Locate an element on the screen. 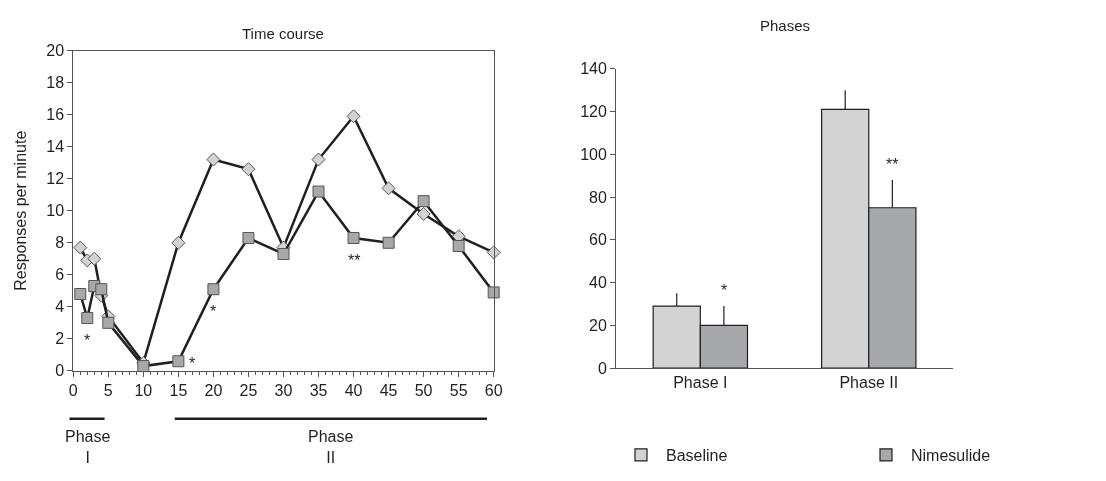 The image size is (1106, 481). chart-title: Time course is located at coordinates (283, 33).